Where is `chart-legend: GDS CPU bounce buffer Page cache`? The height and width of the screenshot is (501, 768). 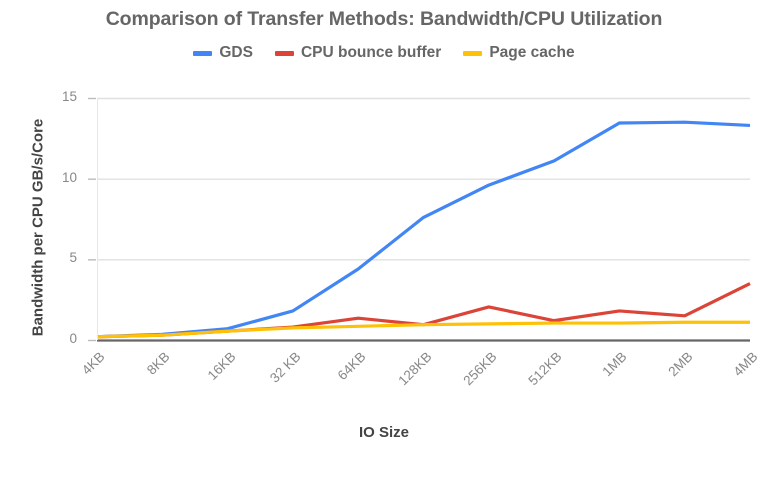
chart-legend: GDS CPU bounce buffer Page cache is located at coordinates (384, 53).